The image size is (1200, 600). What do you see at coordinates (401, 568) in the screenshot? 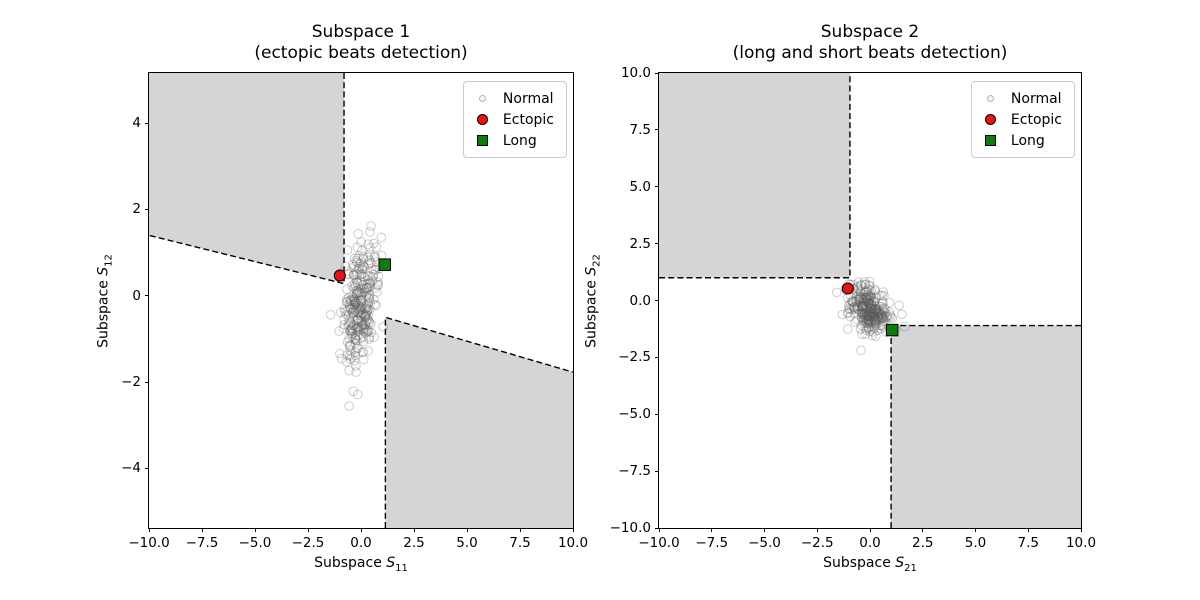
I see `x-axis-label-subscript: 11` at bounding box center [401, 568].